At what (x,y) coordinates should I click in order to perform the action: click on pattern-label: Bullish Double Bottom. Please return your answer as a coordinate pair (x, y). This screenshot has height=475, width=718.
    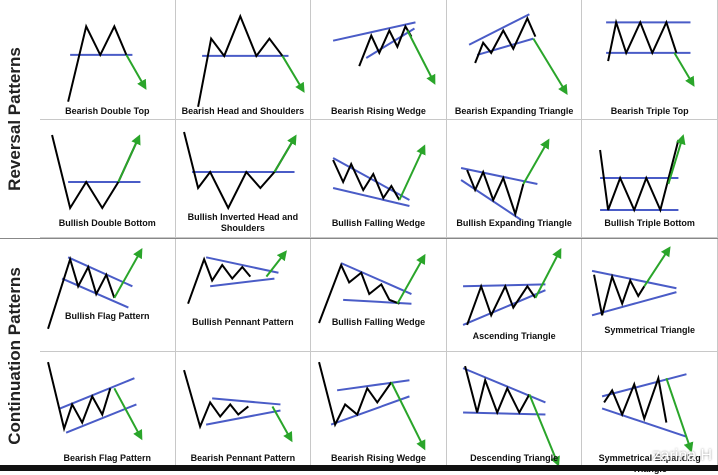
    Looking at the image, I should click on (107, 223).